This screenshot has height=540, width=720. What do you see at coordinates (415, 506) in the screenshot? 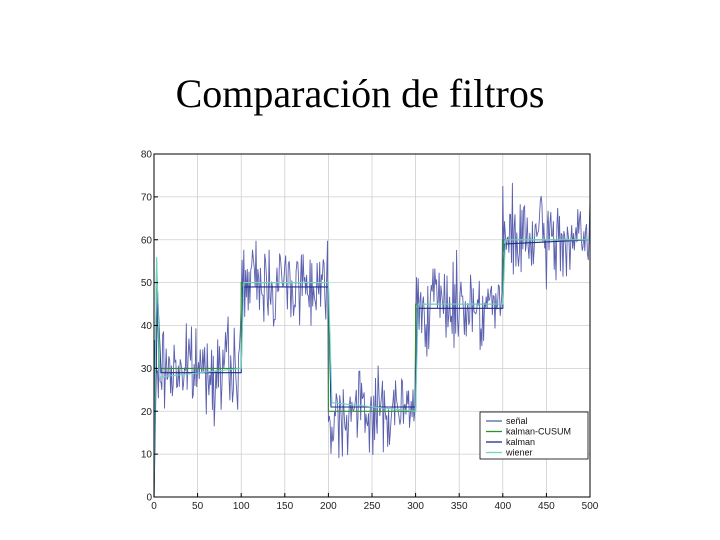
I see `x-tick-label: 300` at bounding box center [415, 506].